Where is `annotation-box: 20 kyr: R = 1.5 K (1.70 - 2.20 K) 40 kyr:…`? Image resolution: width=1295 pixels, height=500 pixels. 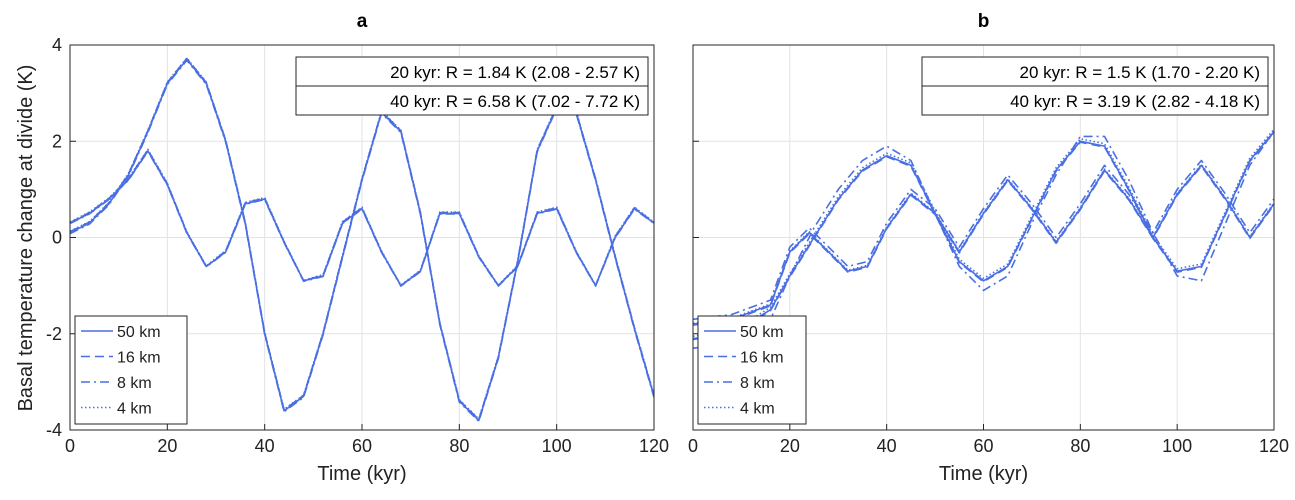
annotation-box: 20 kyr: R = 1.5 K (1.70 - 2.20 K) 40 kyr:… is located at coordinates (1095, 86).